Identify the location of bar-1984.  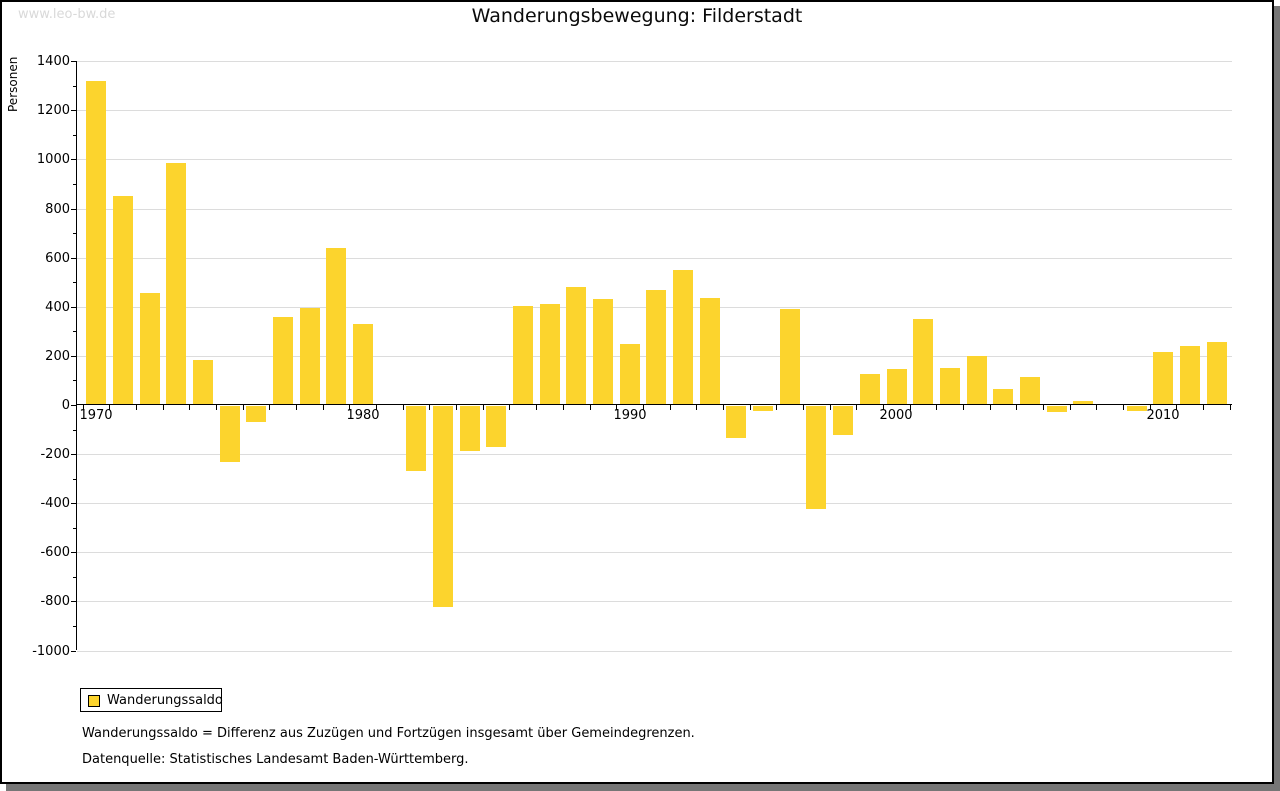
(470, 428).